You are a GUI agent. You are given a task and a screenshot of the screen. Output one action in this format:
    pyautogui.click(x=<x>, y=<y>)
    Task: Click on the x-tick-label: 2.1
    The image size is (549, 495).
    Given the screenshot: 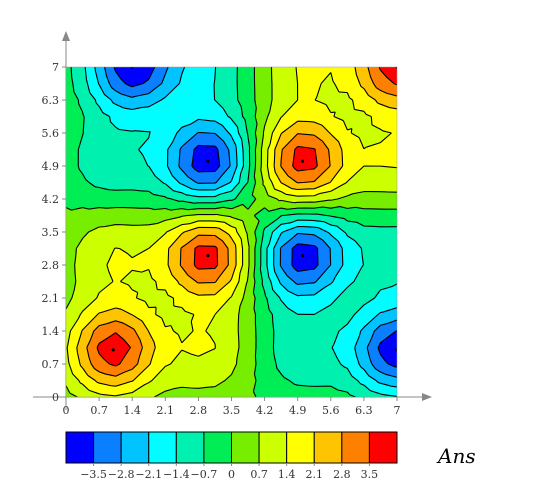 What is the action you would take?
    pyautogui.click(x=166, y=410)
    